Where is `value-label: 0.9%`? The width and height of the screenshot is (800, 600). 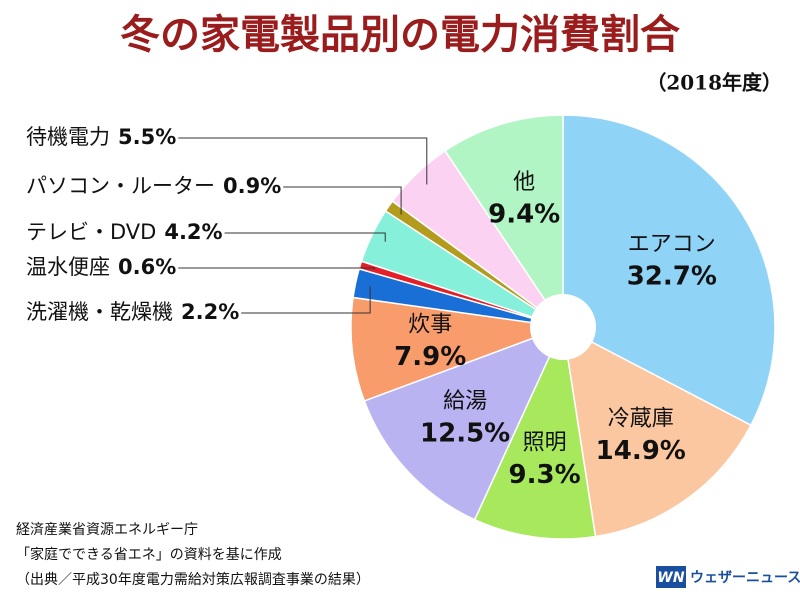 value-label: 0.9% is located at coordinates (252, 186).